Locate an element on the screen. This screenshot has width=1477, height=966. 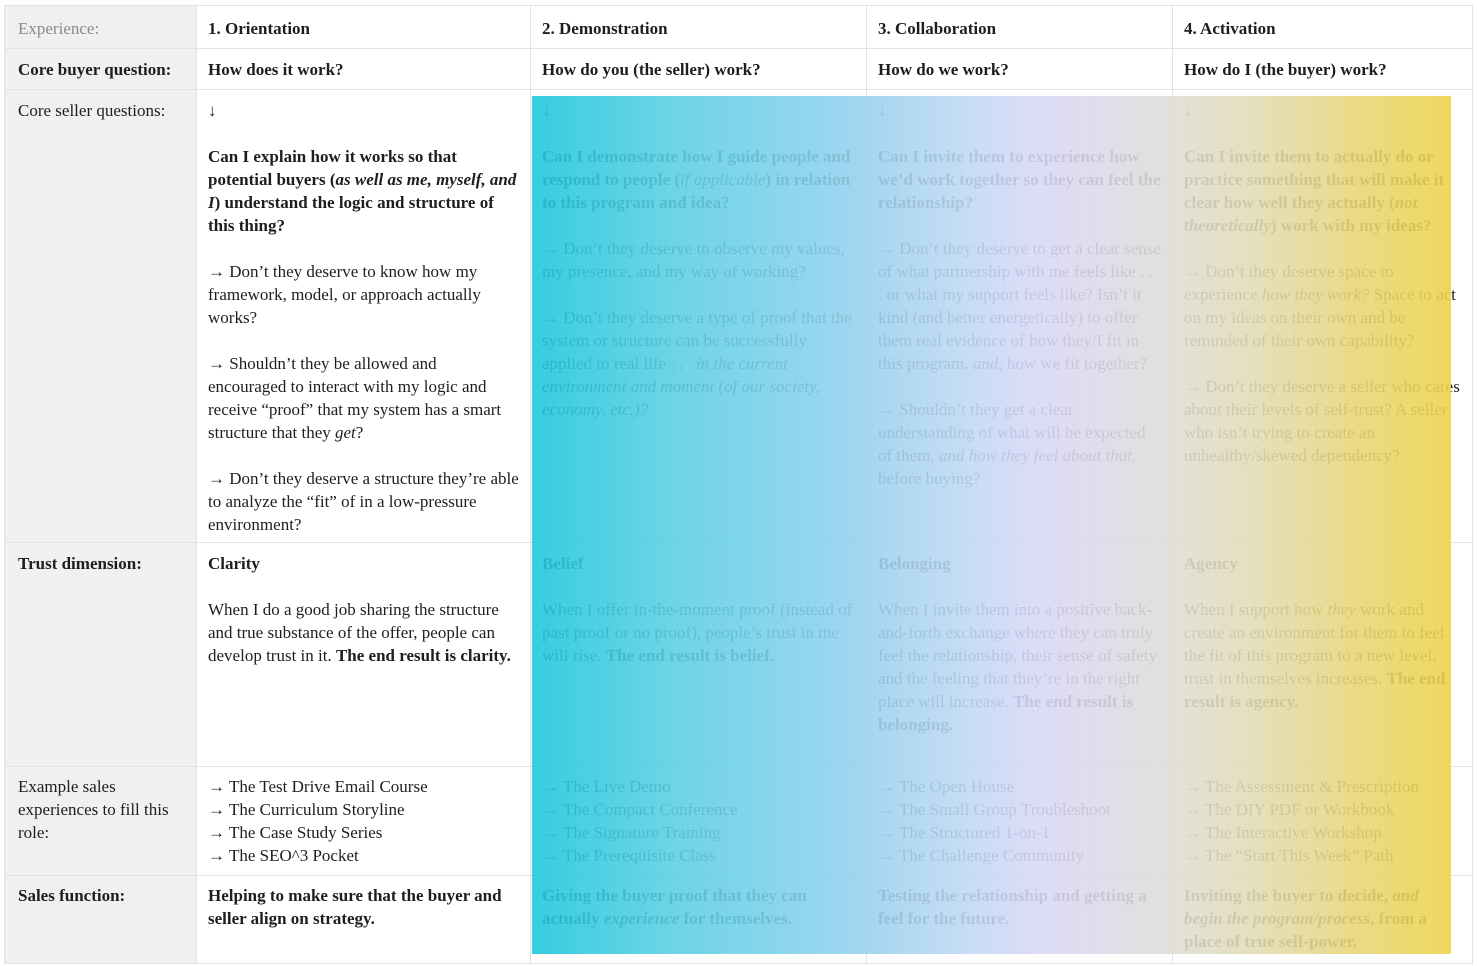
text-segment: ) work with my ideas? is located at coordinates (1351, 225).